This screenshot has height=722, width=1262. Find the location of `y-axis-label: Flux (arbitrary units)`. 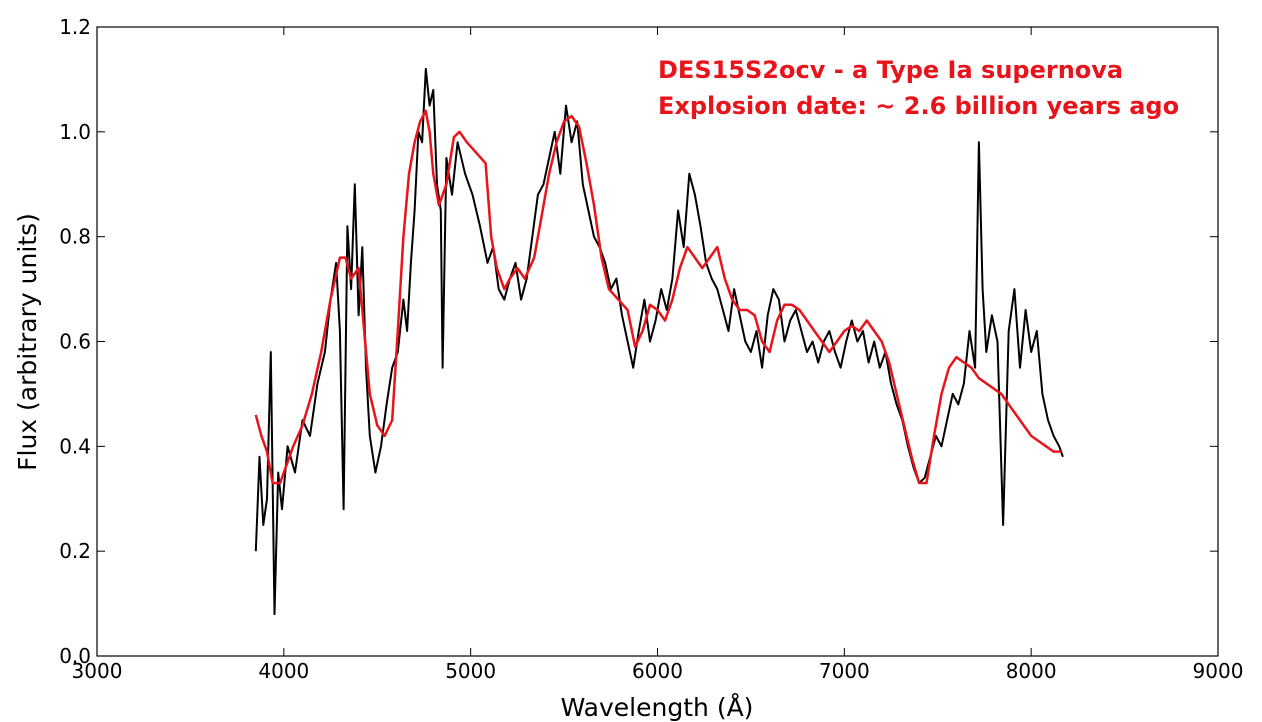

y-axis-label: Flux (arbitrary units) is located at coordinates (27, 342).